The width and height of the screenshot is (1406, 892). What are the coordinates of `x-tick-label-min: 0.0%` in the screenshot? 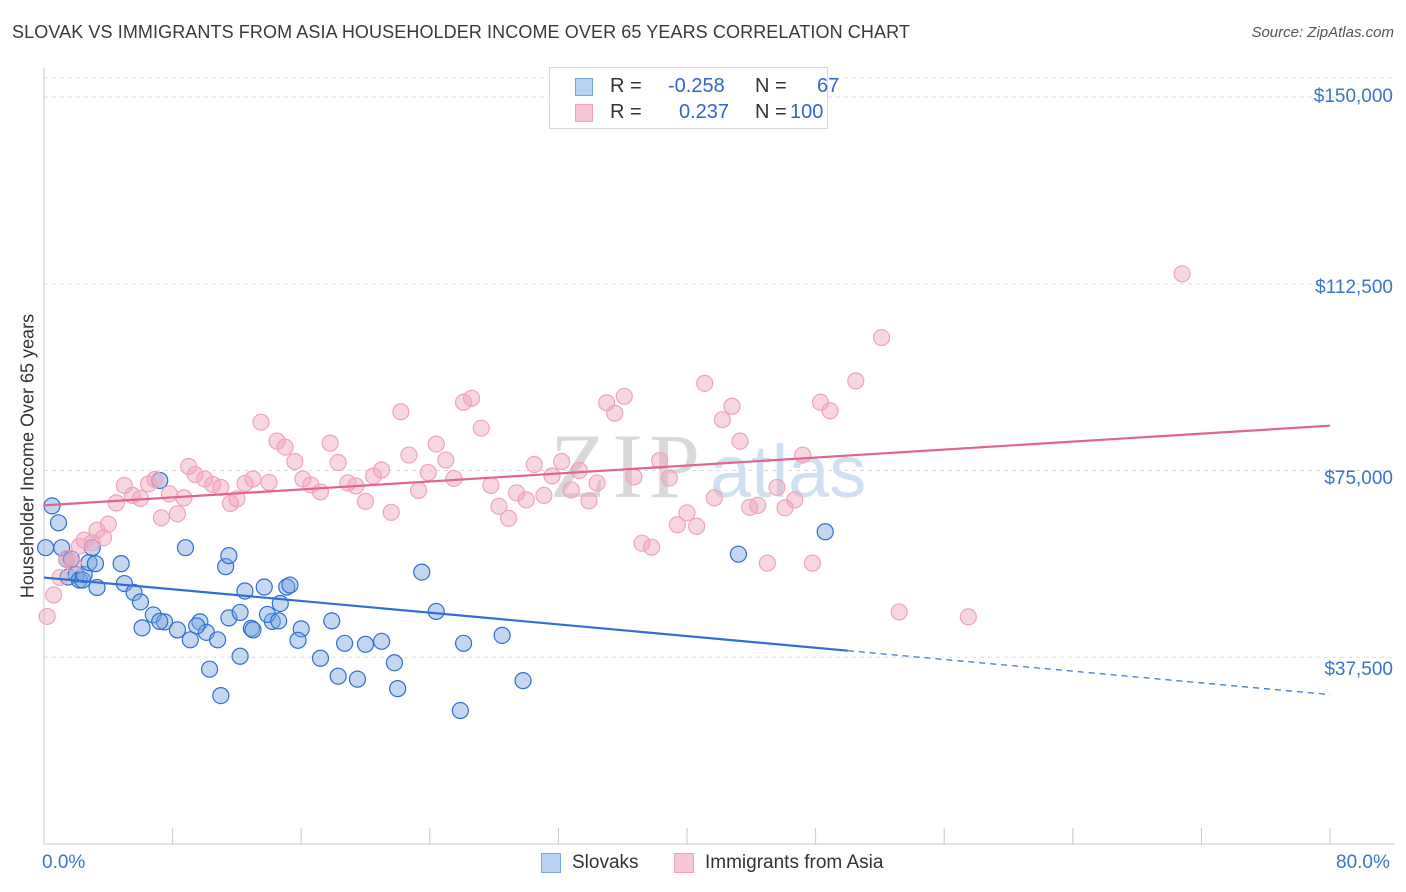 It's located at (64, 862).